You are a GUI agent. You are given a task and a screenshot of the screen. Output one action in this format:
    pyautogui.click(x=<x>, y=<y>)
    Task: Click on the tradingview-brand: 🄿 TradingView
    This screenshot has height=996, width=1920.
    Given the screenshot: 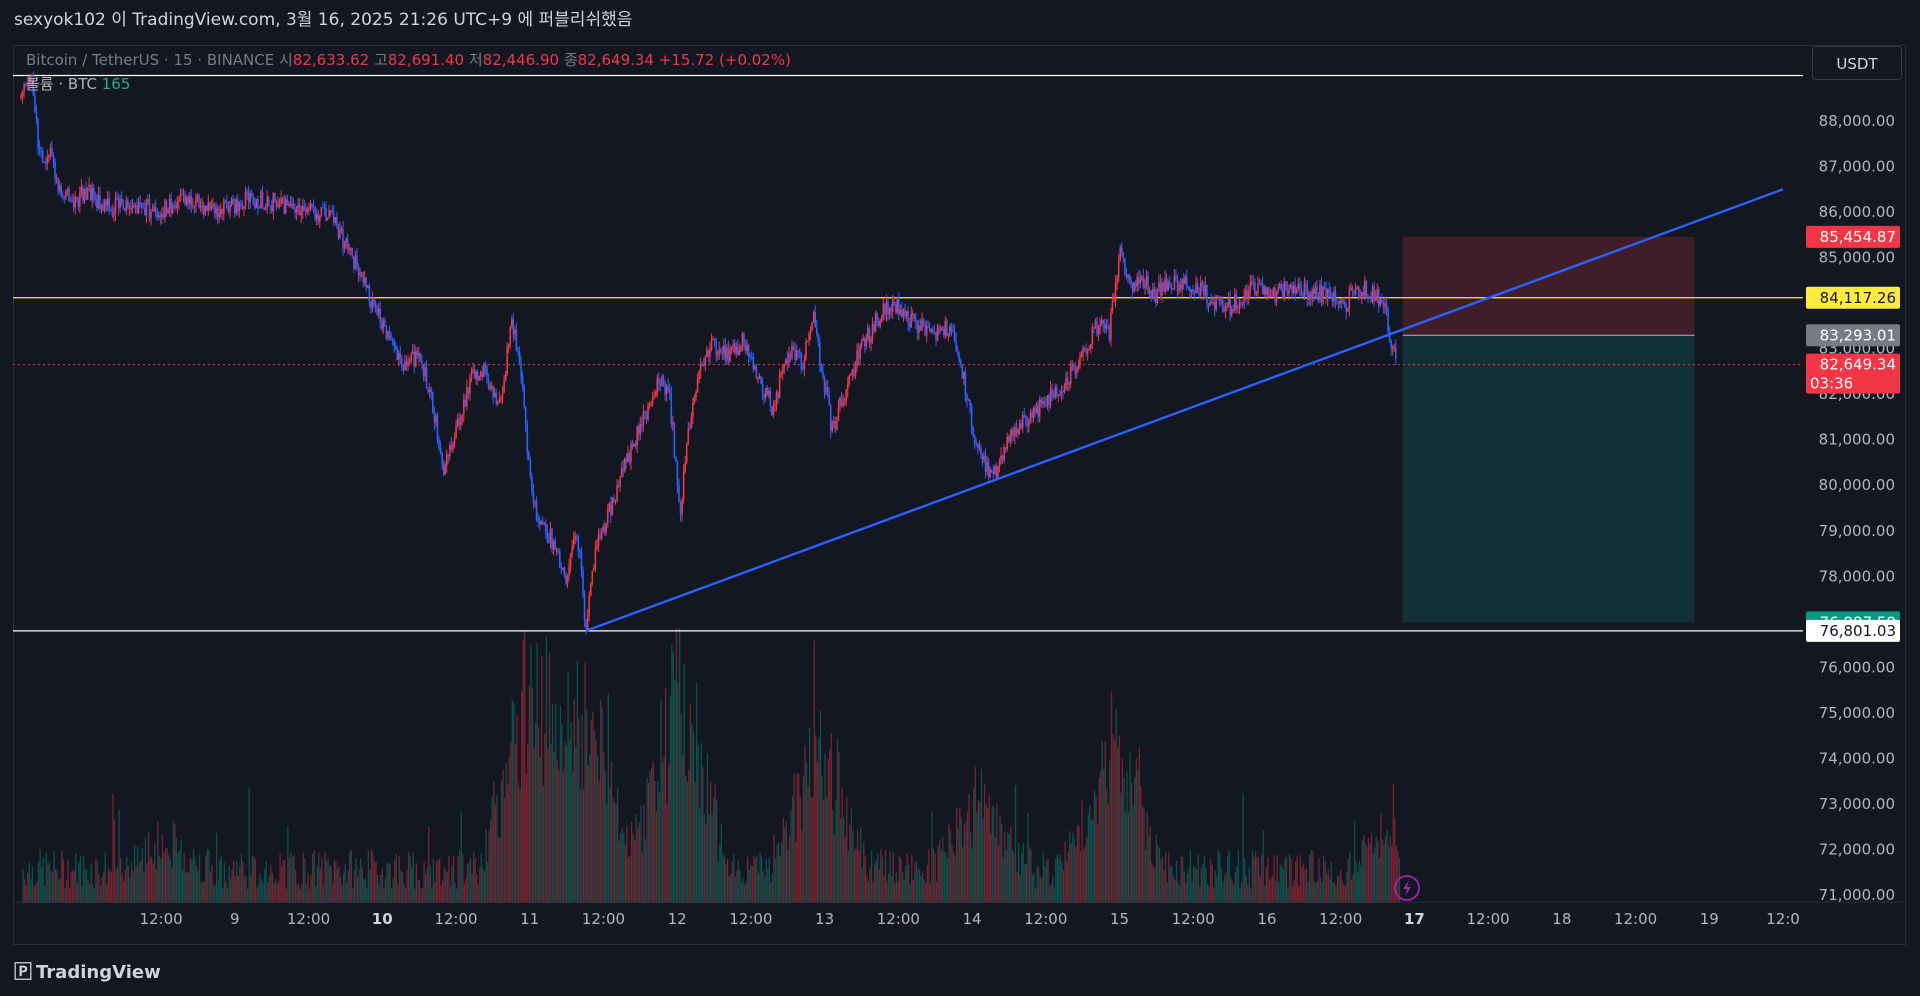 What is the action you would take?
    pyautogui.click(x=87, y=973)
    